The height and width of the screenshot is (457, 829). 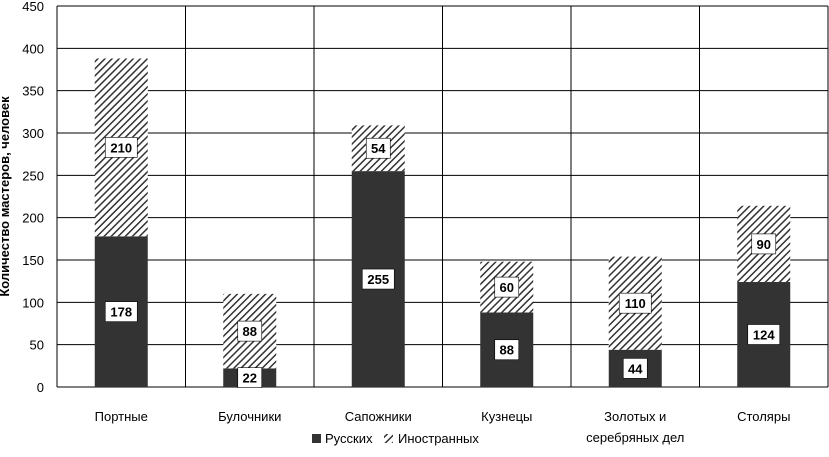 What do you see at coordinates (6, 196) in the screenshot?
I see `y-axis-title: Количество мастеров, человек` at bounding box center [6, 196].